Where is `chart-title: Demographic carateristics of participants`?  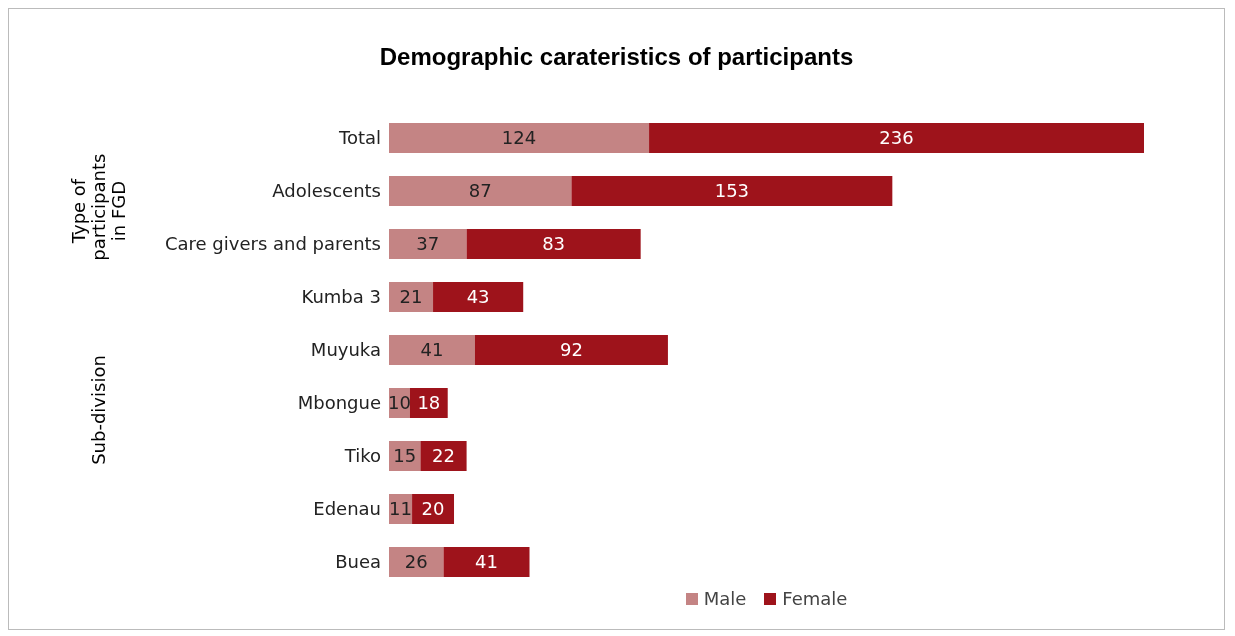 chart-title: Demographic carateristics of participants is located at coordinates (616, 57).